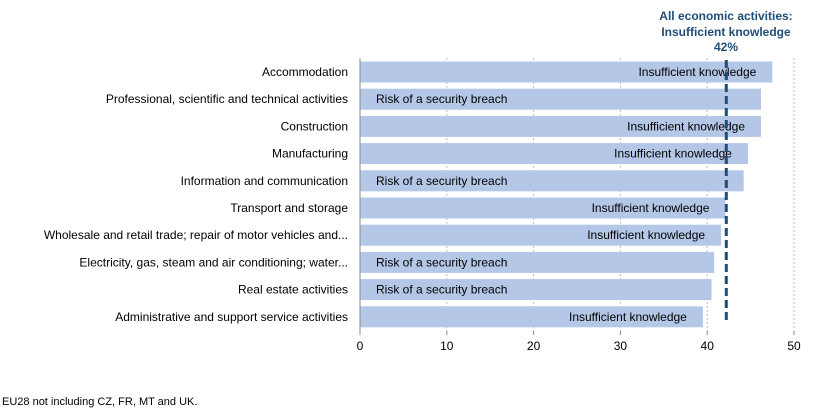  I want to click on x-tick-label: 30, so click(621, 346).